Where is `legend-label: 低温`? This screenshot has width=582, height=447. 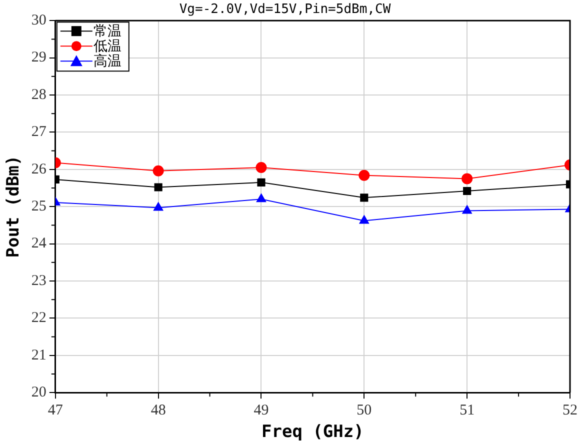
legend-label: 低温 is located at coordinates (107, 46).